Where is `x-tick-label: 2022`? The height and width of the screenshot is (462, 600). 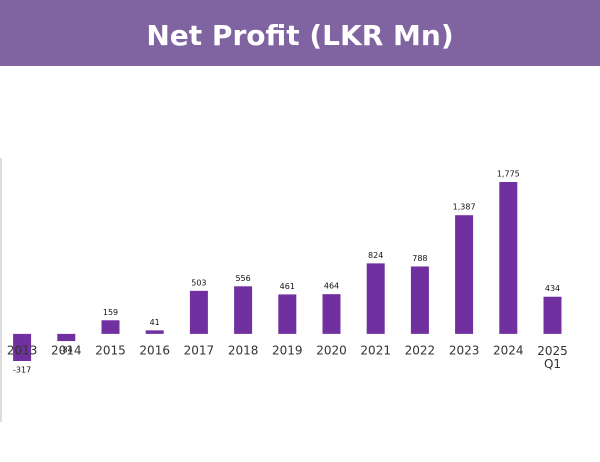
x-tick-label: 2022 is located at coordinates (420, 351).